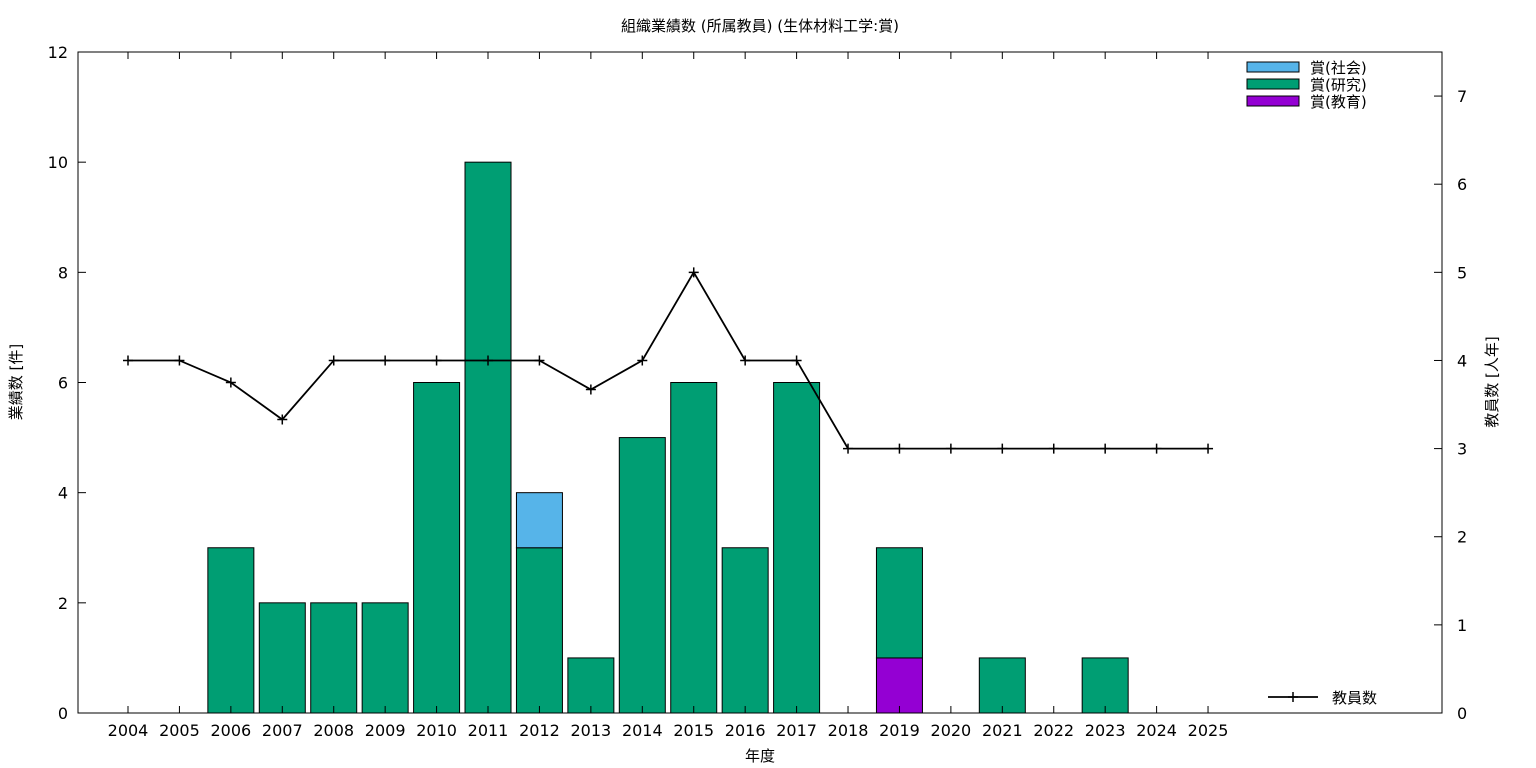  Describe the element at coordinates (1462, 537) in the screenshot. I see `y2-tick-label-2: 2` at that location.